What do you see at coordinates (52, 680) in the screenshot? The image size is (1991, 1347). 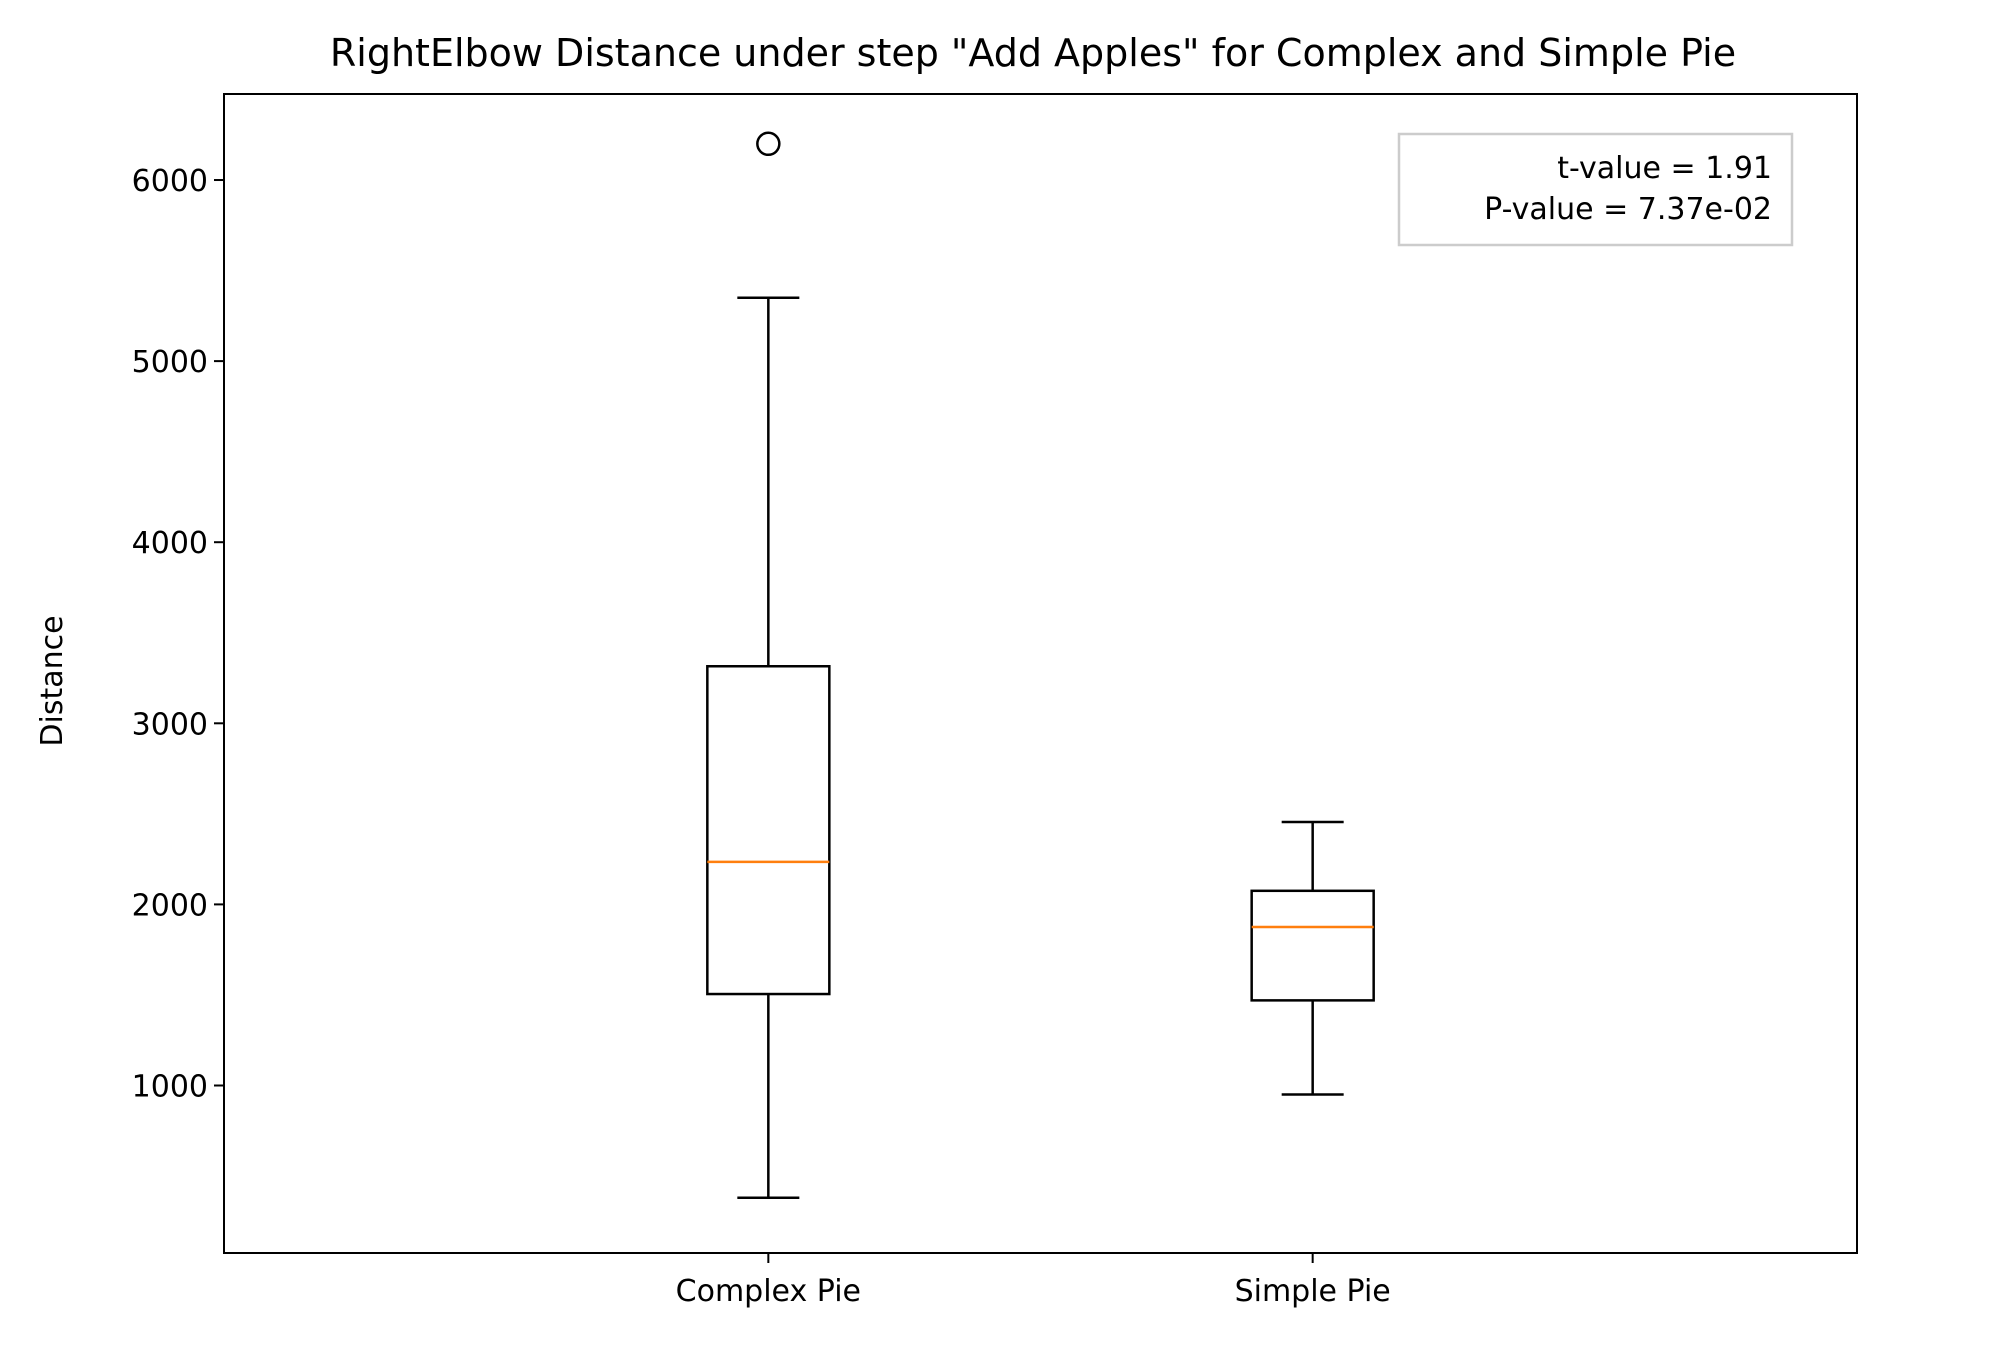 I see `y-axis-label: Distance` at bounding box center [52, 680].